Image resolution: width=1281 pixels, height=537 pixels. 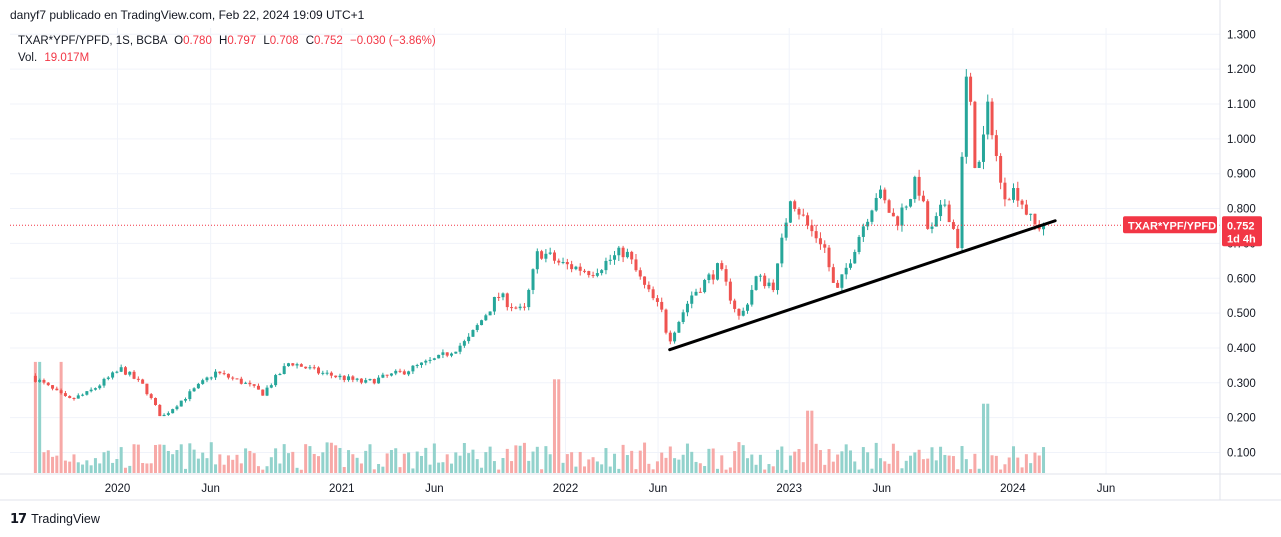 I want to click on symbol-label: TXAR*YPF/YPFD, 1S, BCBA, so click(x=92, y=41).